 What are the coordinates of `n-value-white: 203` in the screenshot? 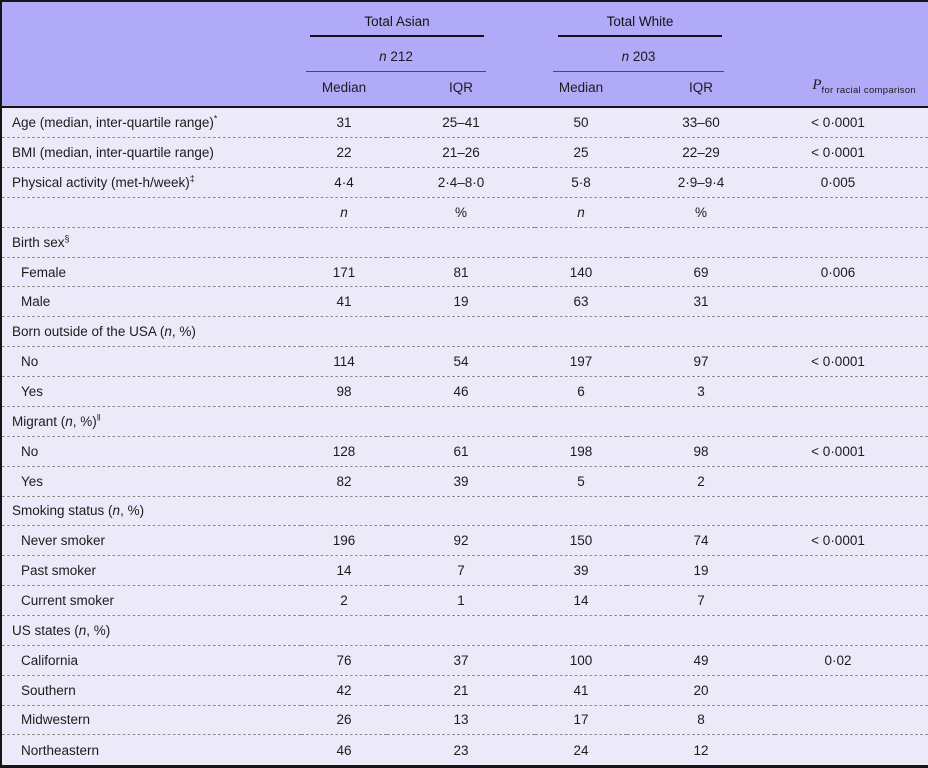 It's located at (644, 56).